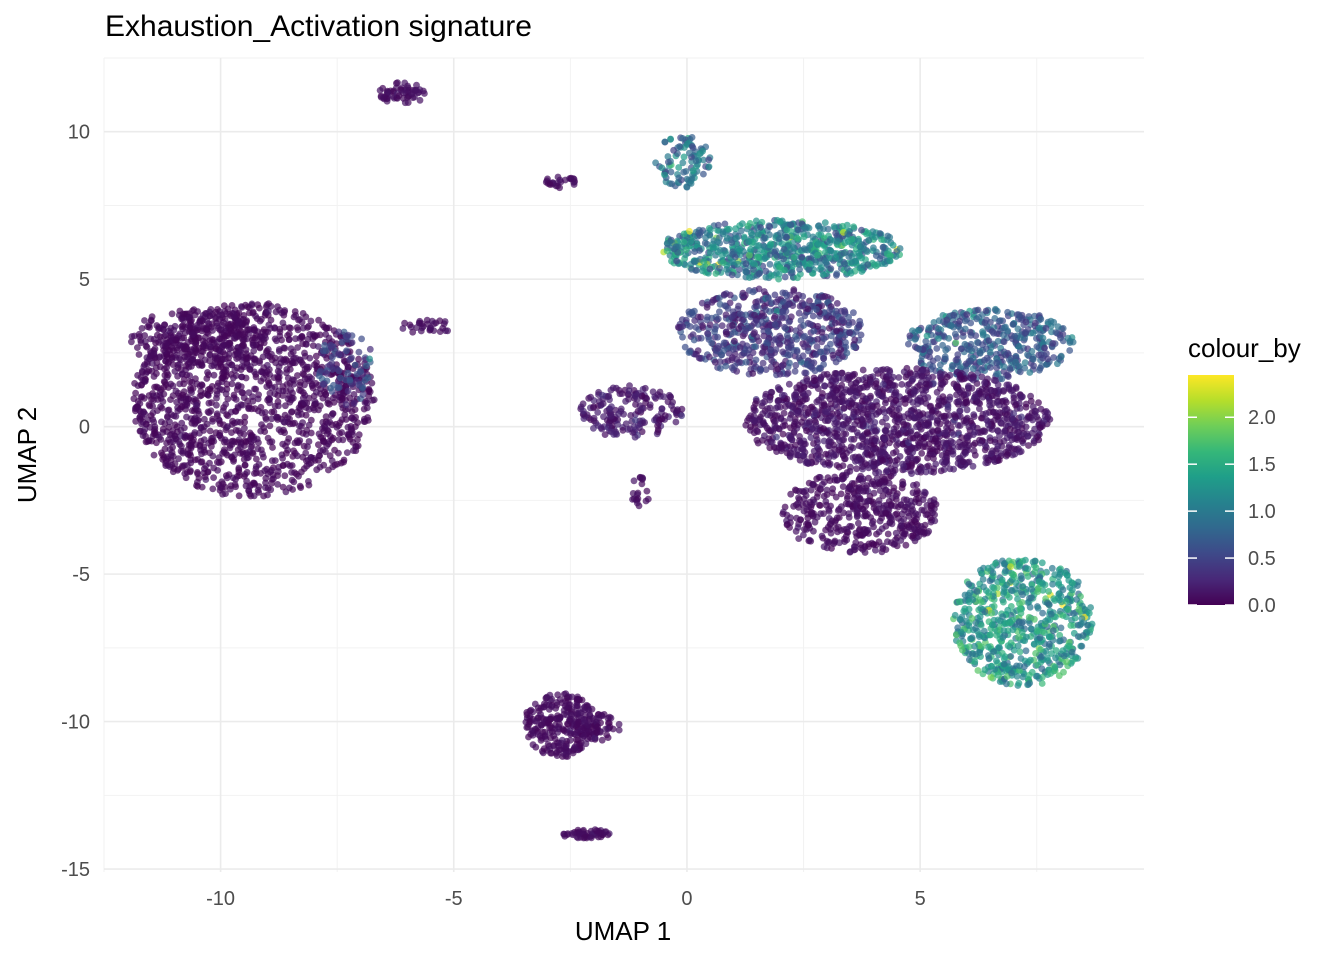 The width and height of the screenshot is (1344, 960). What do you see at coordinates (254, 400) in the screenshot?
I see `cluster-left-large` at bounding box center [254, 400].